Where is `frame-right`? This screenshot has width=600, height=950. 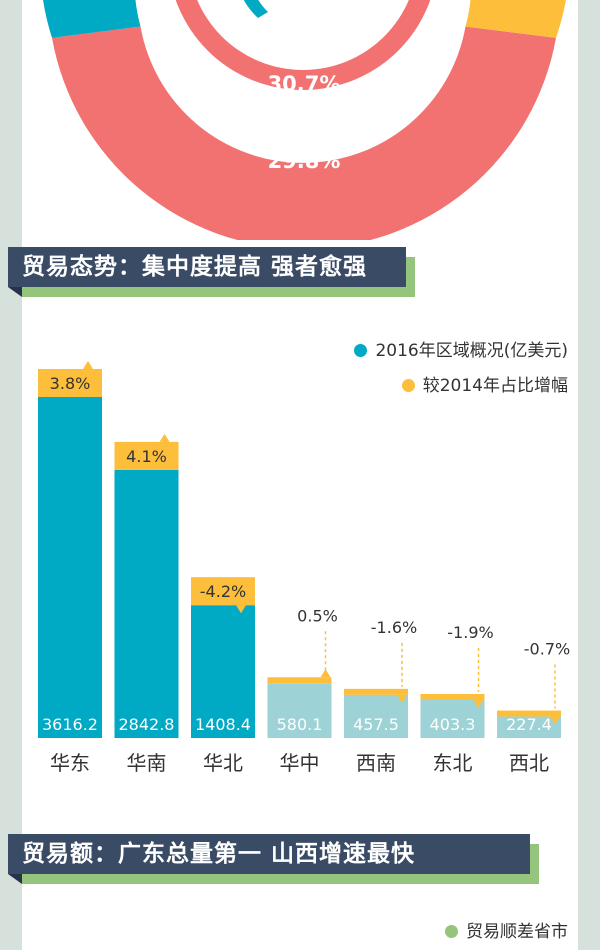
frame-right is located at coordinates (589, 475).